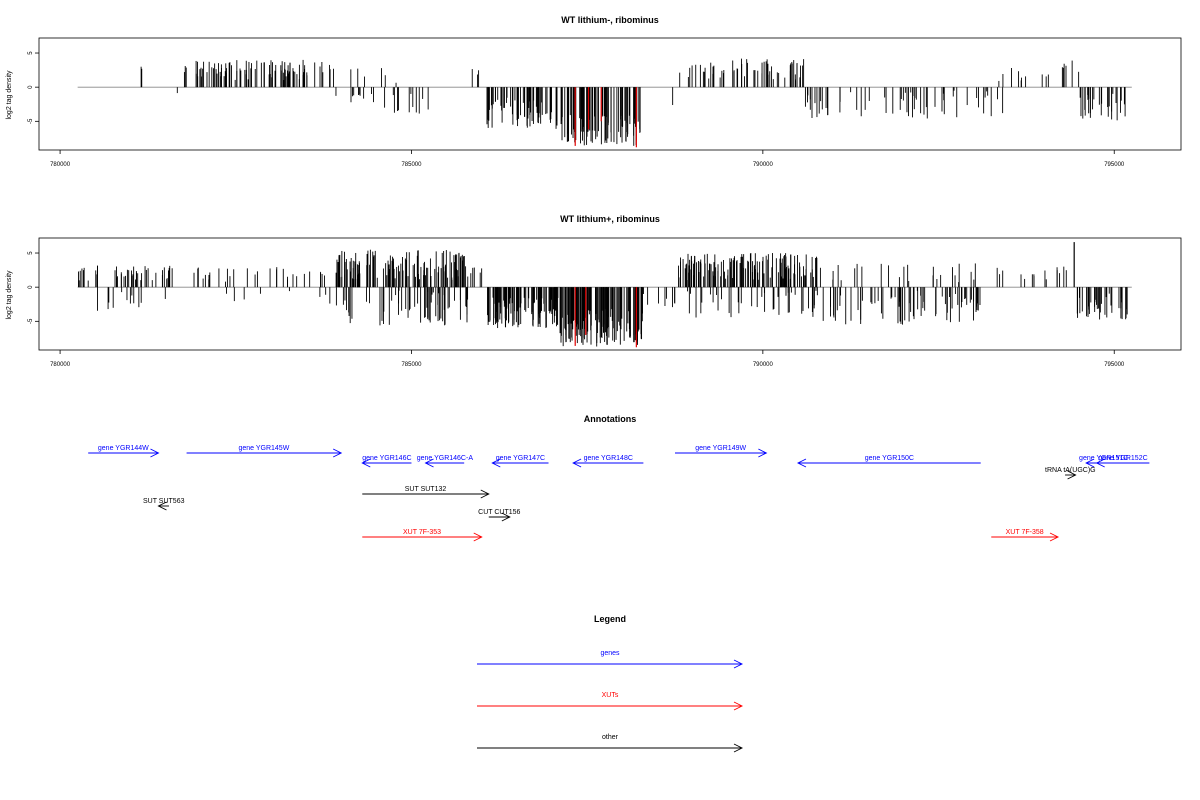 The height and width of the screenshot is (800, 1200). What do you see at coordinates (445, 458) in the screenshot?
I see `annotation-label: gene YGR146C-A` at bounding box center [445, 458].